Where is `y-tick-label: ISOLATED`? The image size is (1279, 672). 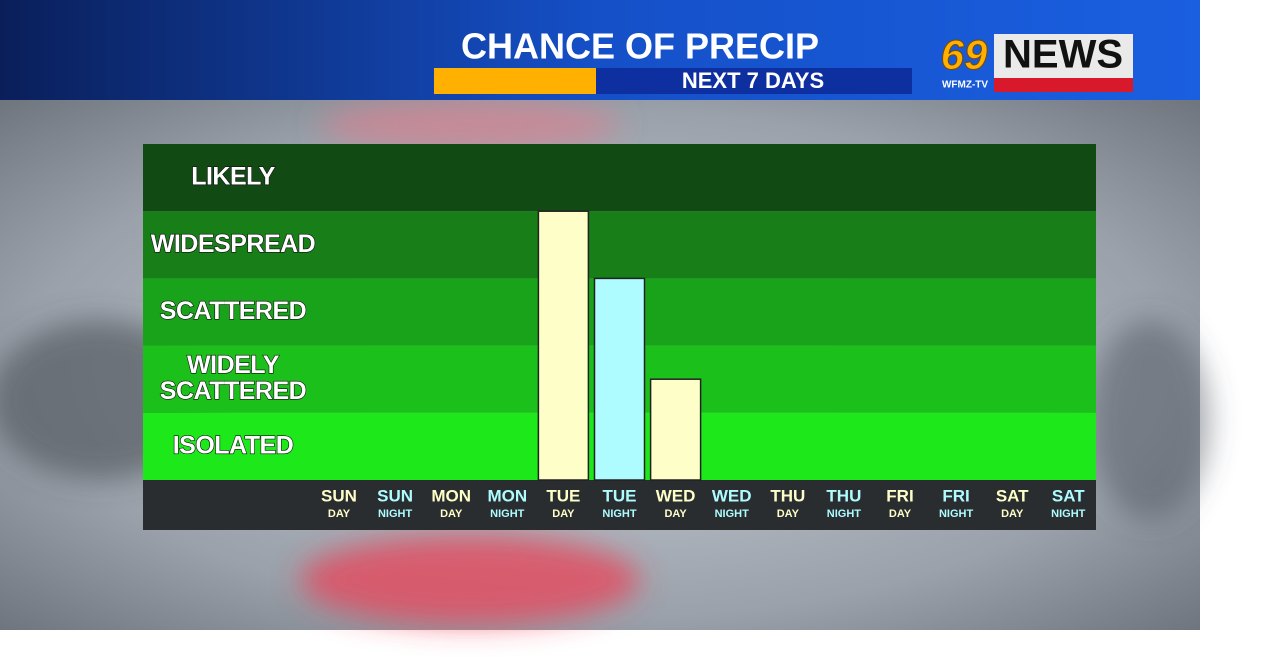 y-tick-label: ISOLATED is located at coordinates (233, 445).